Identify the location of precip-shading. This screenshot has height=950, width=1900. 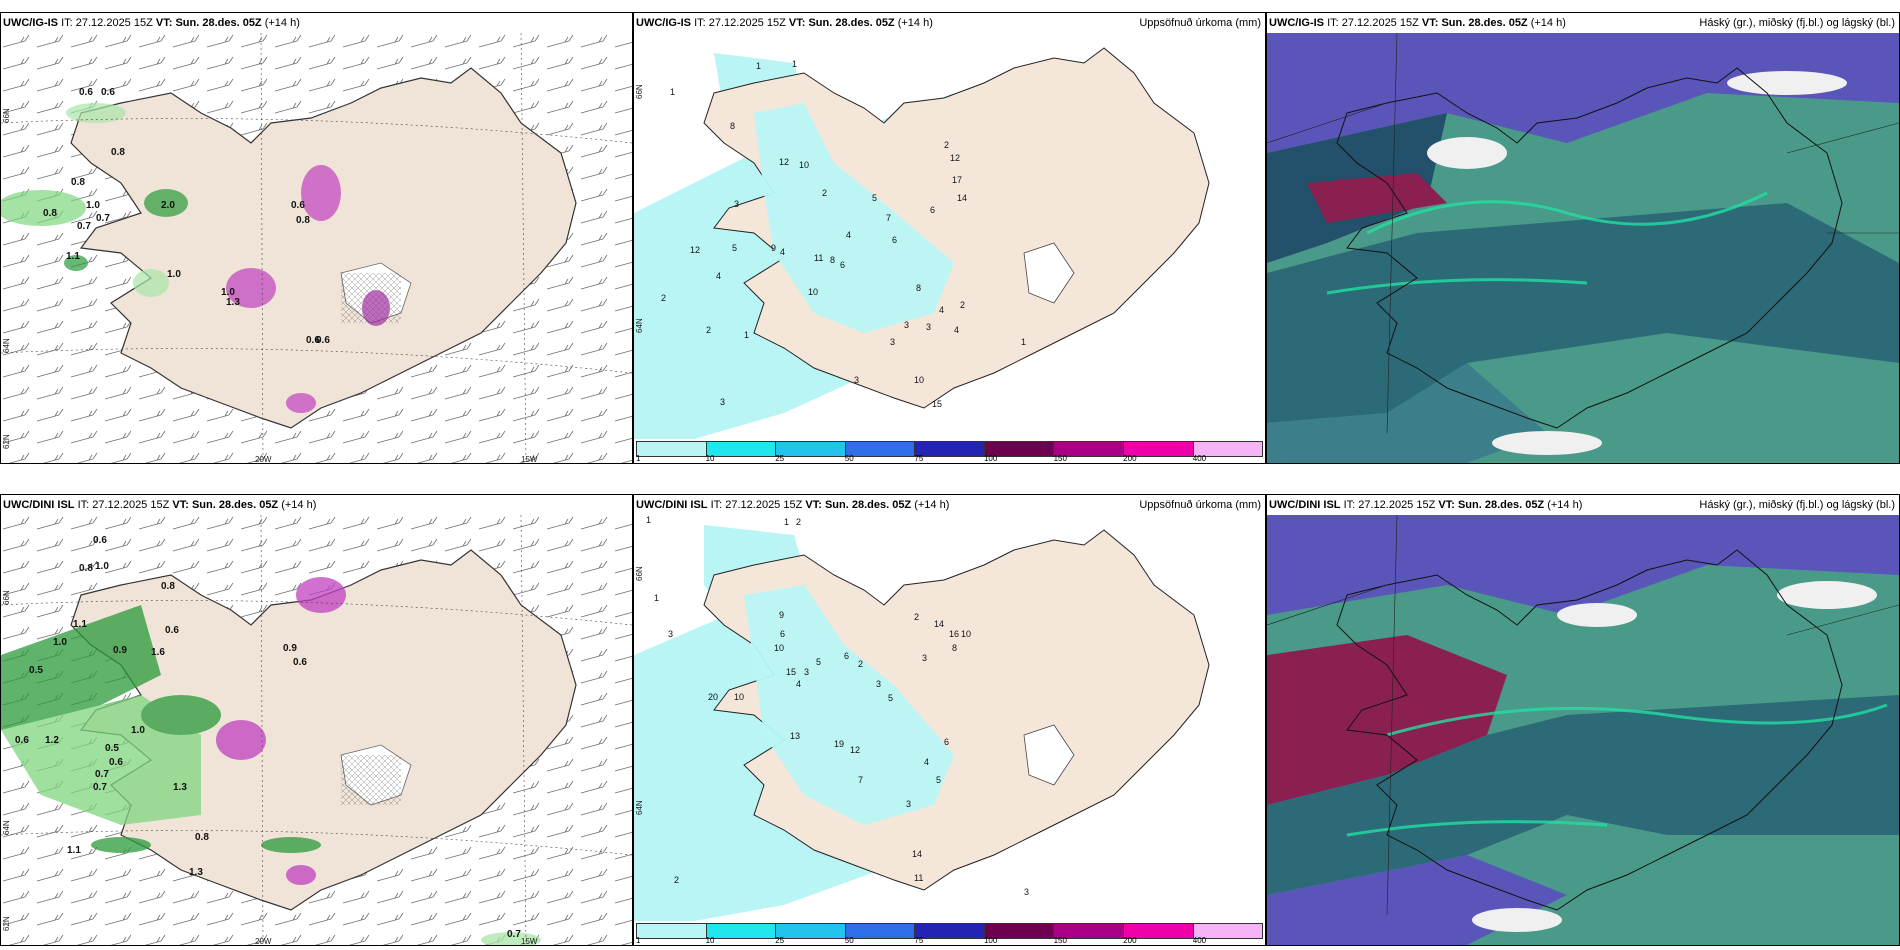
(271, 761).